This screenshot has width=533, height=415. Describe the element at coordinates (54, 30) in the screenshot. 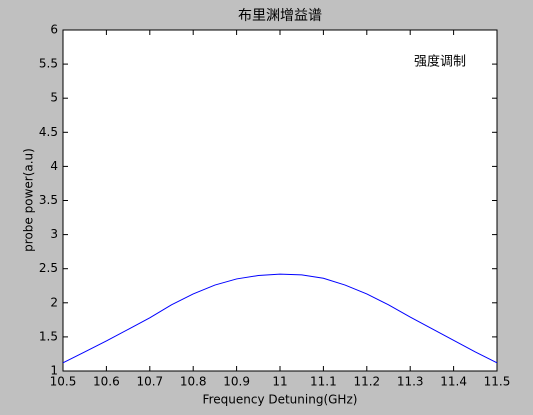

I see `y-tick-label: 6` at that location.